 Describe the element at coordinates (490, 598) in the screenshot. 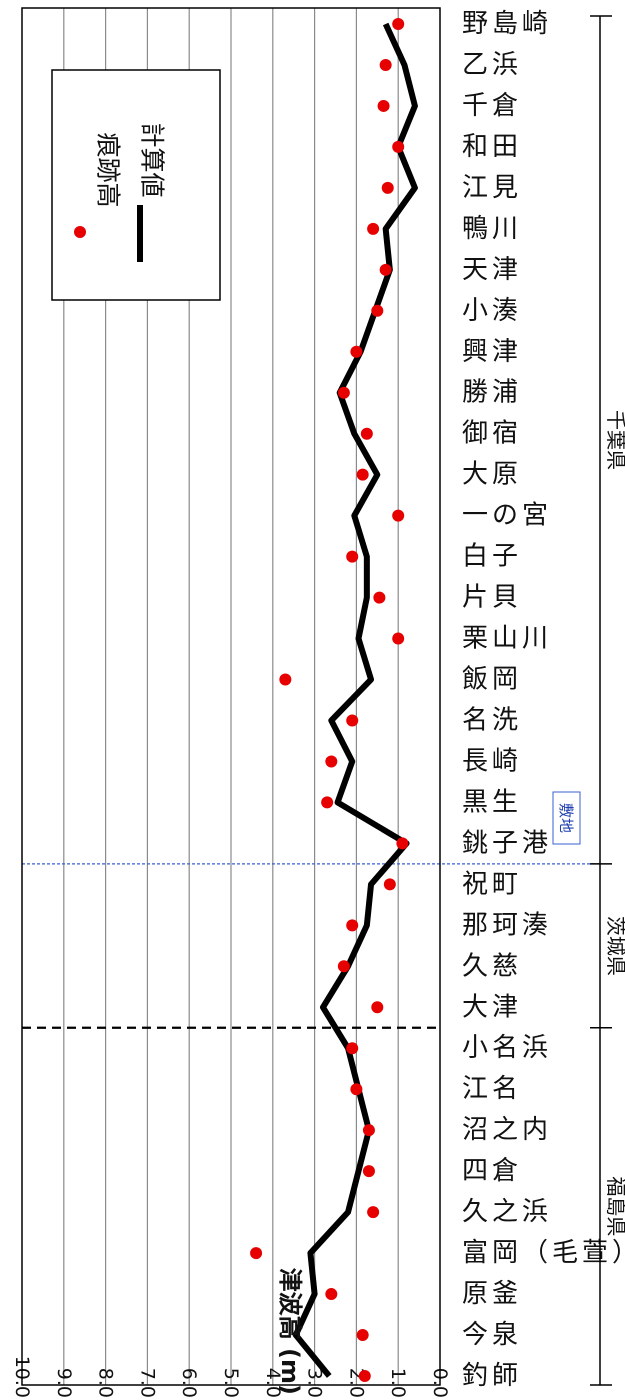

I see `category-label: 片貝` at that location.